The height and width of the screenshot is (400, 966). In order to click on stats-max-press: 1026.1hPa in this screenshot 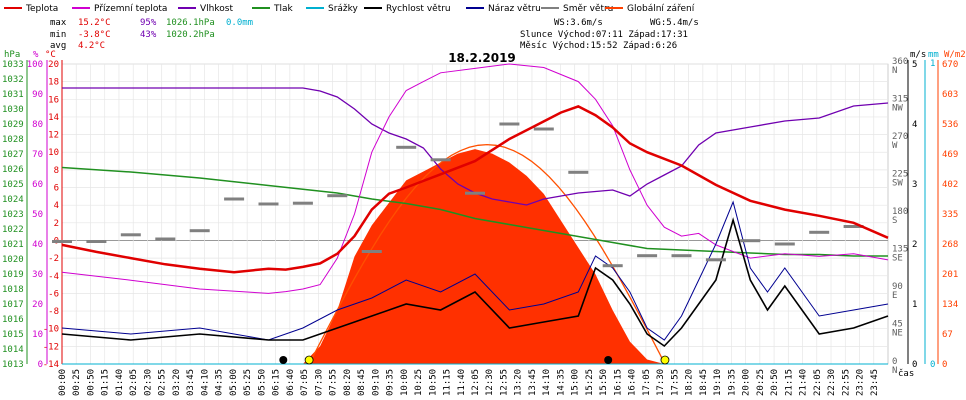, I will do `click(190, 23)`.